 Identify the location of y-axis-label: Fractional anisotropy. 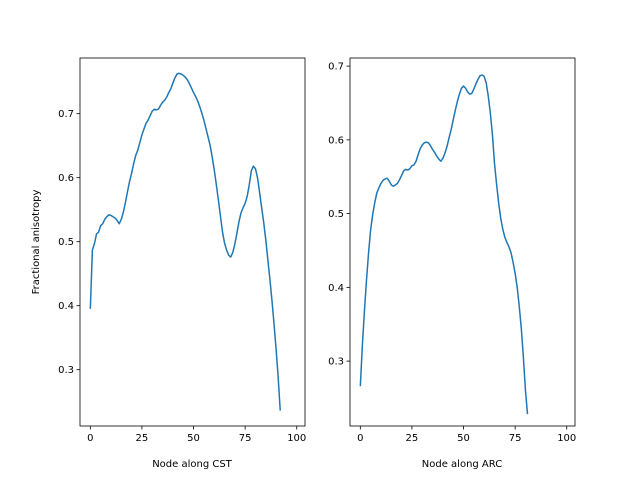
(36, 242).